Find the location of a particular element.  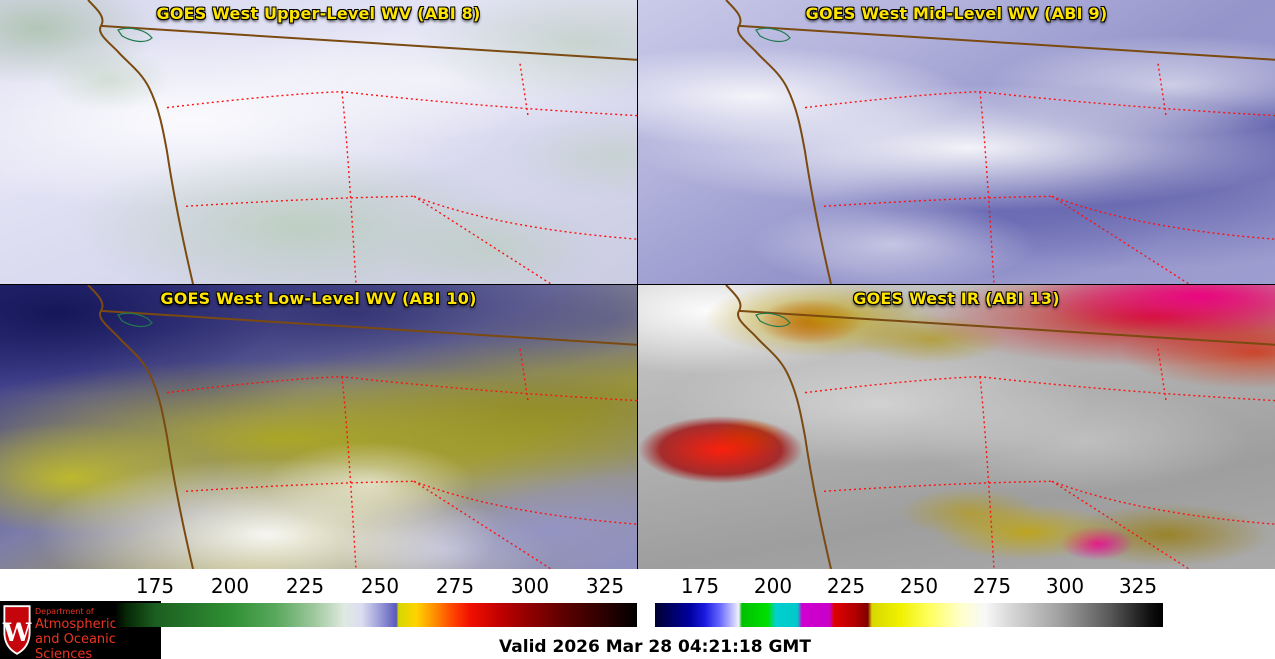

svg-text: W is located at coordinates (17, 632).